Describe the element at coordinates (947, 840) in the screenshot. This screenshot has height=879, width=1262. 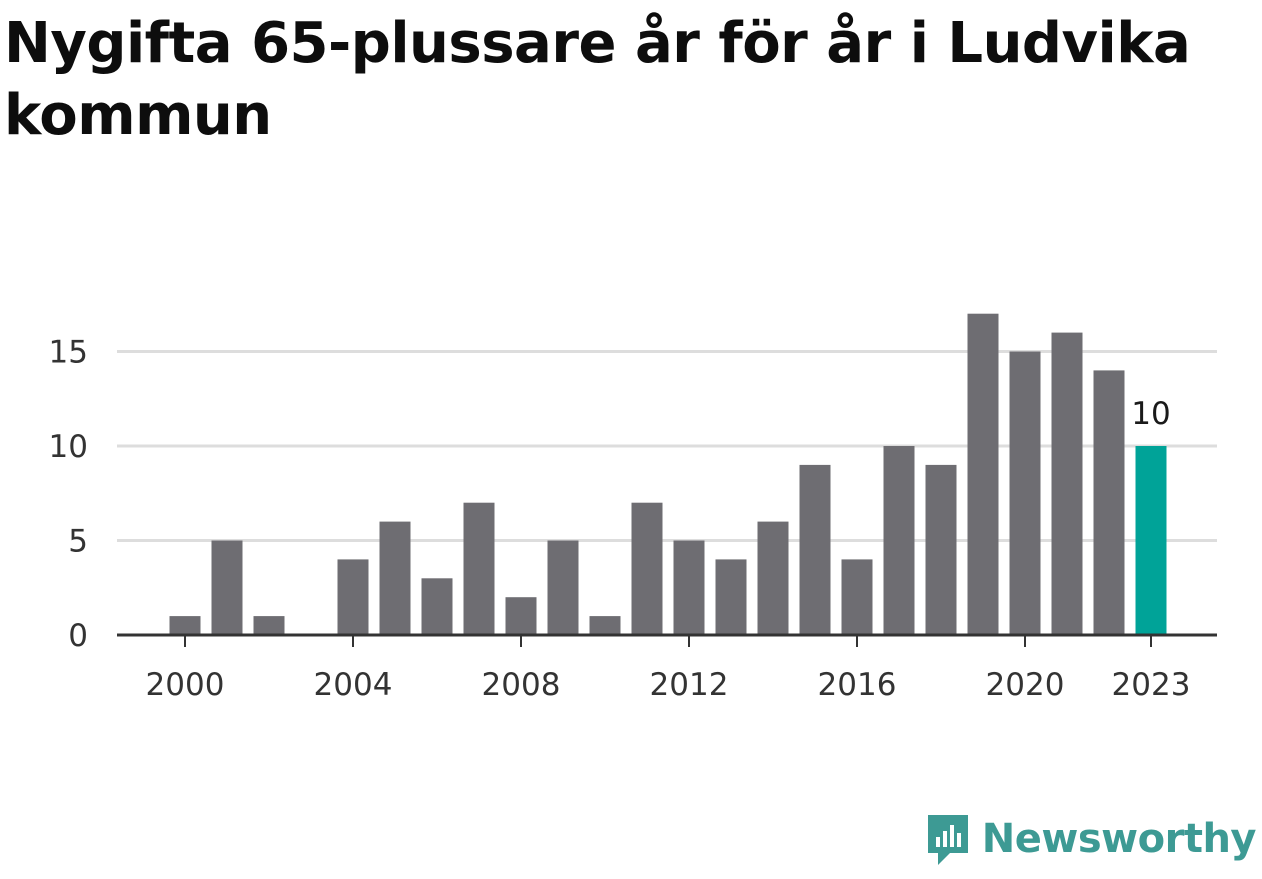
I see `newsworthy-logo-icon` at that location.